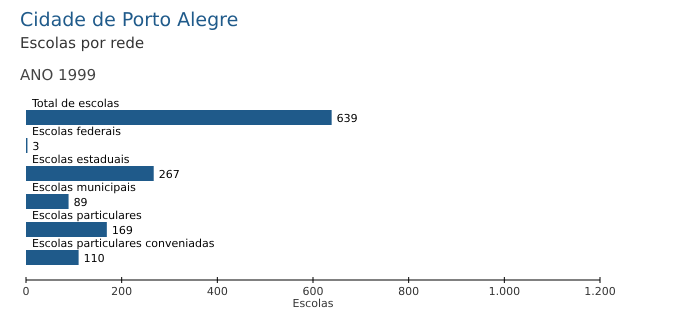 The image size is (690, 330). I want to click on y-tick-label: Escolas municipais, so click(84, 187).